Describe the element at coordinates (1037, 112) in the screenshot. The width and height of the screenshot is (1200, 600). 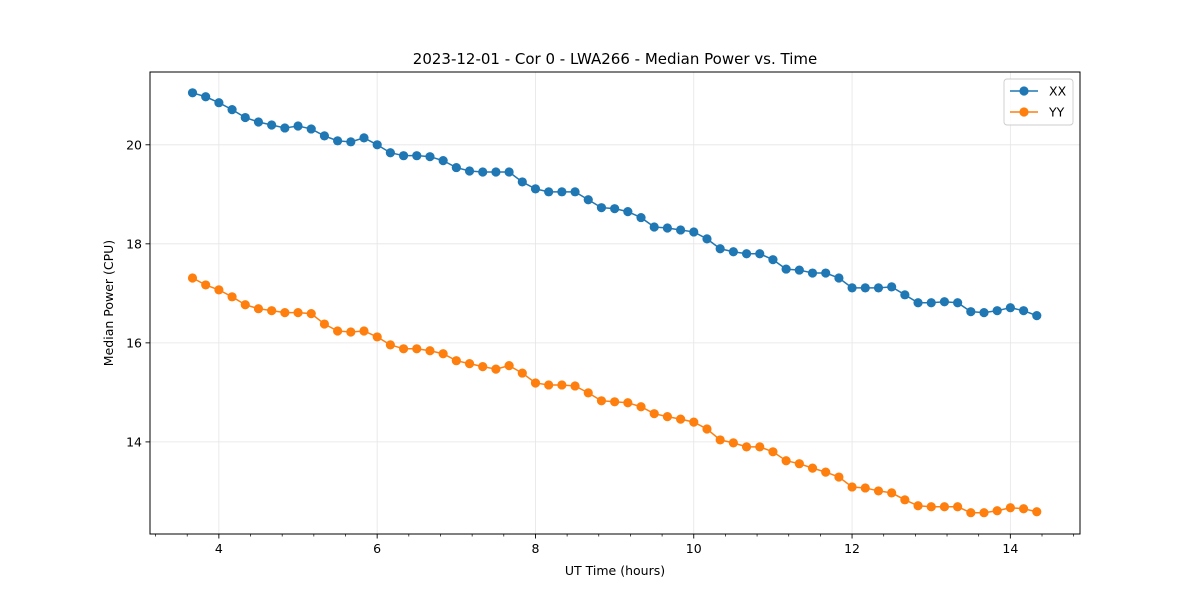
I see `legend-item-yy: YY` at that location.